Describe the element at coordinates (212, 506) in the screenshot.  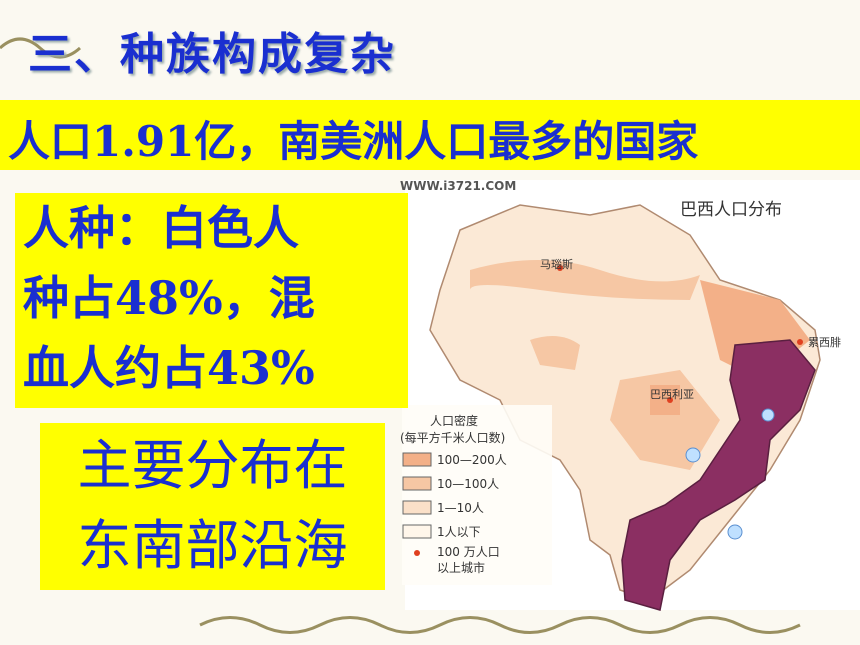
I see `distribution-box: 主要分布在 东南部沿海` at that location.